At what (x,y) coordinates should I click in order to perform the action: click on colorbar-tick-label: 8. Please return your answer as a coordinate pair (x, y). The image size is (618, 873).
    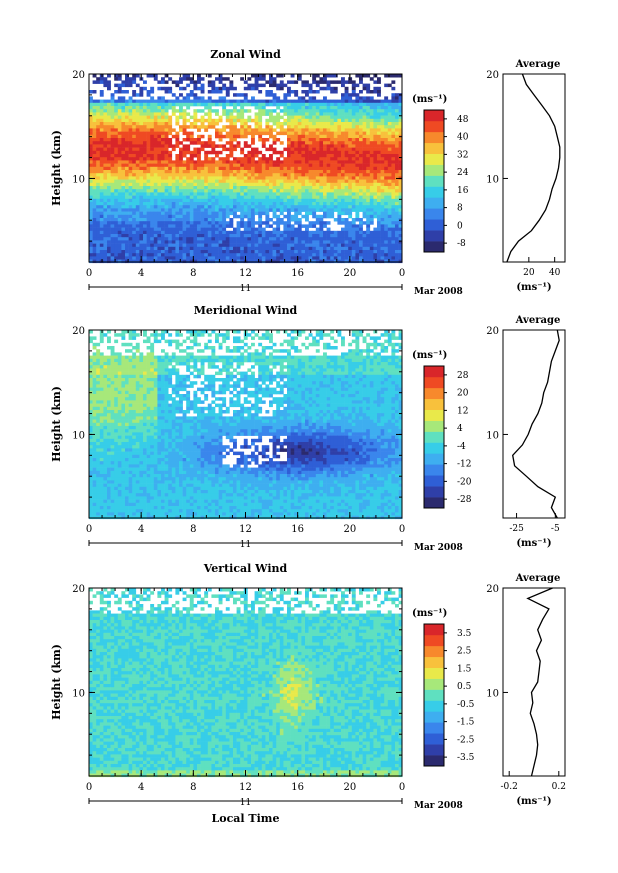
    Looking at the image, I should click on (460, 209).